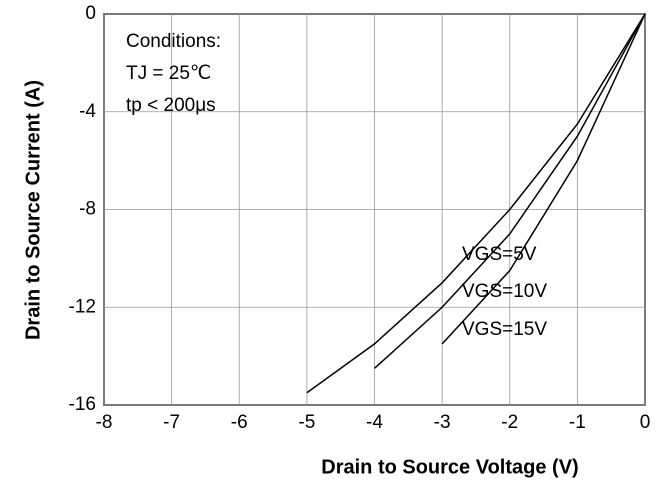 This screenshot has height=493, width=666. What do you see at coordinates (87, 111) in the screenshot?
I see `y-tick-label: -4` at bounding box center [87, 111].